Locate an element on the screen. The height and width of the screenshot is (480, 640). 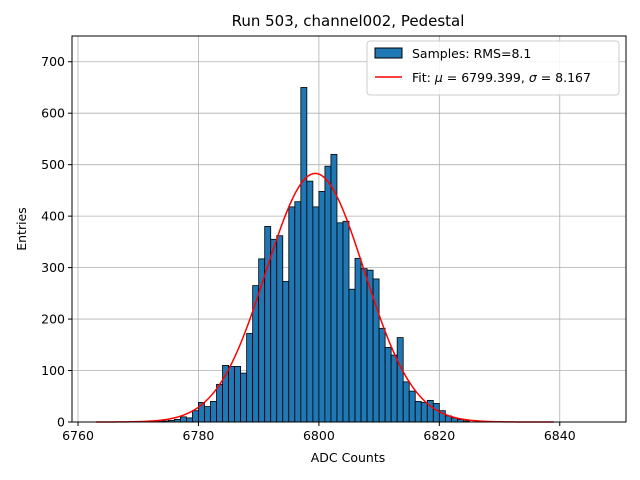
y-tick-label: 500 is located at coordinates (53, 164).